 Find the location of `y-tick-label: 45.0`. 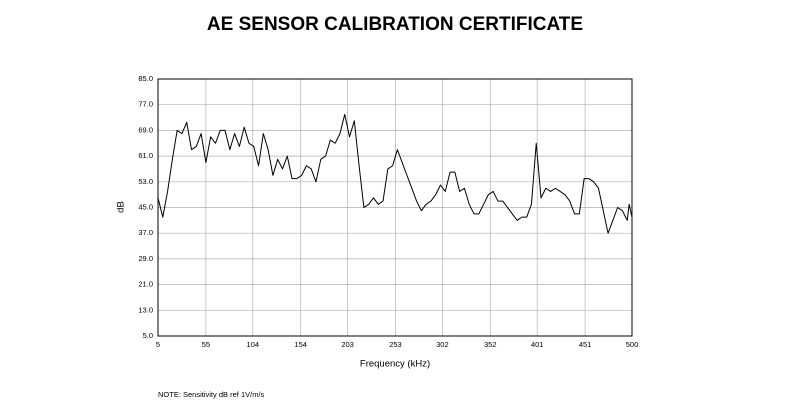

y-tick-label: 45.0 is located at coordinates (145, 206).